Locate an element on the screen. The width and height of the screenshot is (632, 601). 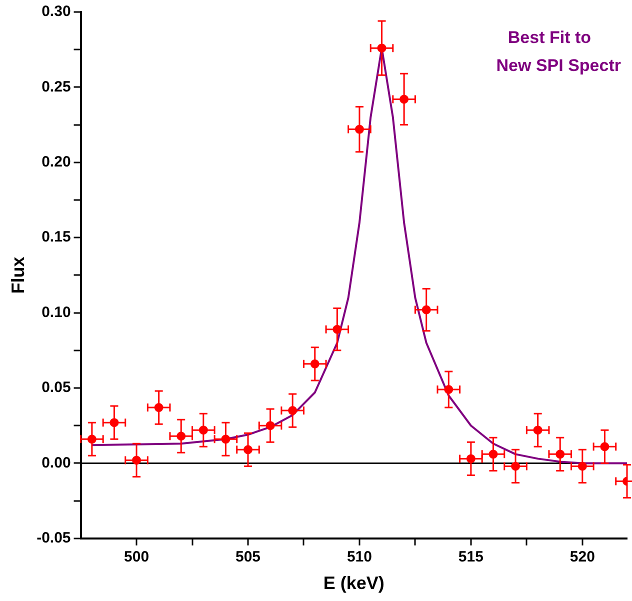
y-axis-title: Flux is located at coordinates (18, 275).